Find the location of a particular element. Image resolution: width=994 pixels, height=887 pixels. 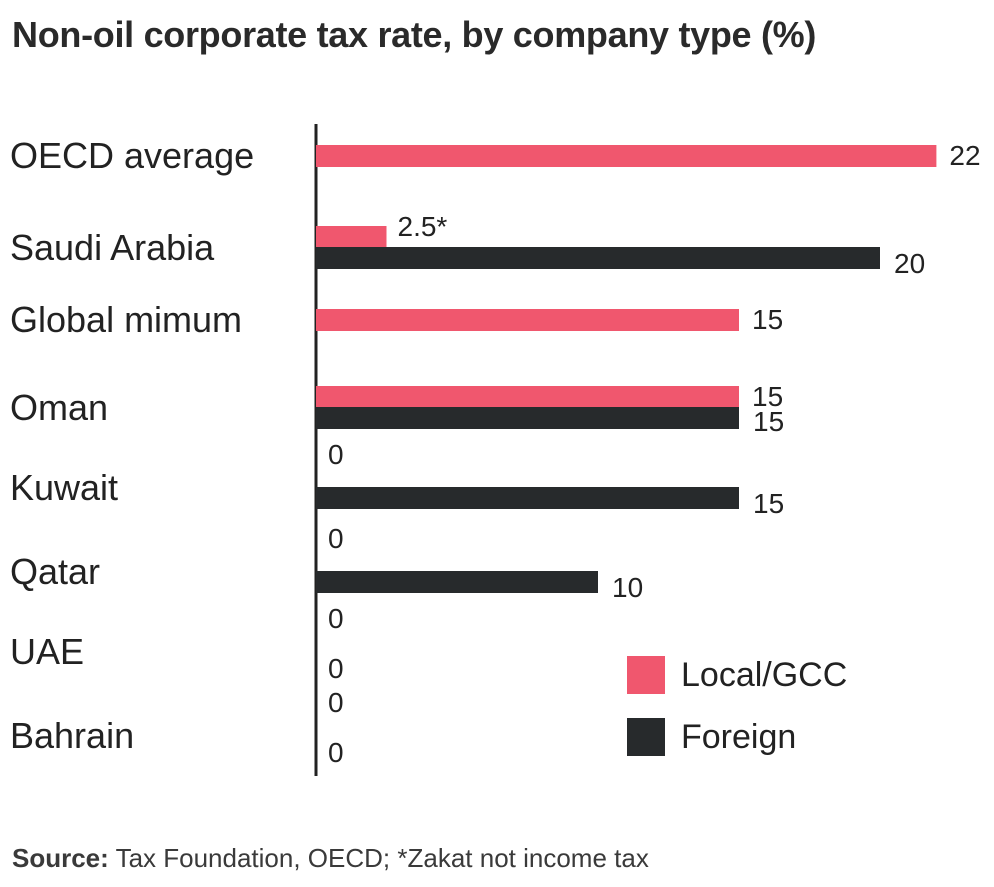

legend-label-foreign: Foreign is located at coordinates (738, 737).